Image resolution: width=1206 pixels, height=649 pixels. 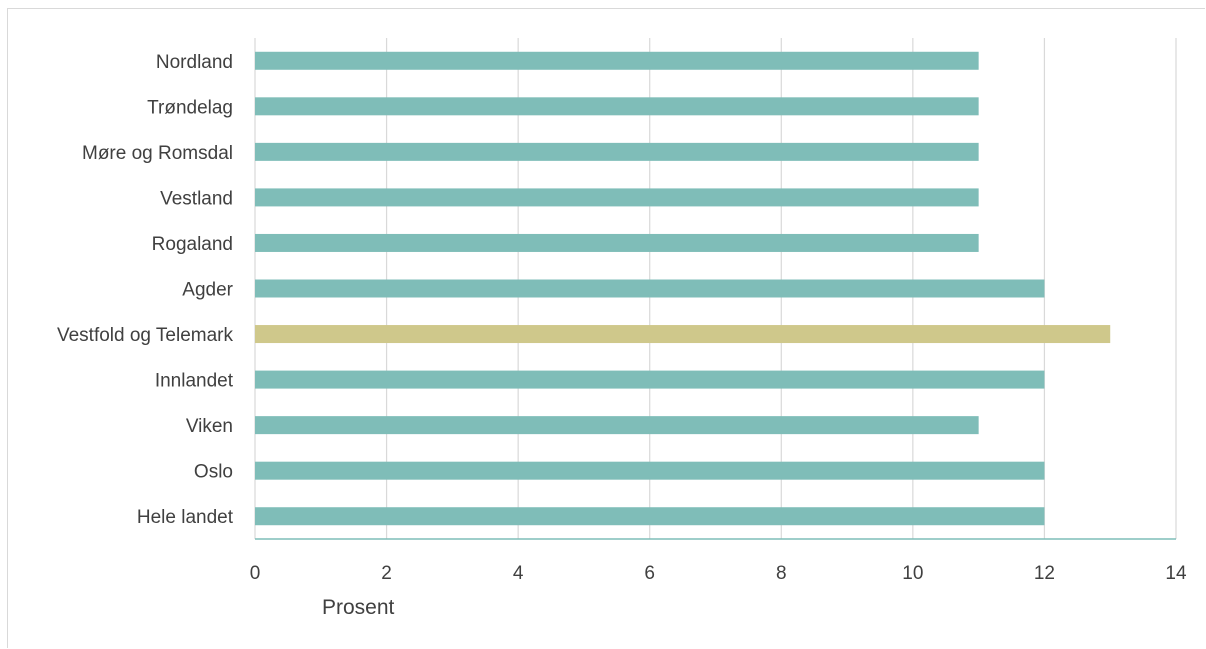 I want to click on category-label: Innlandet, so click(x=194, y=381).